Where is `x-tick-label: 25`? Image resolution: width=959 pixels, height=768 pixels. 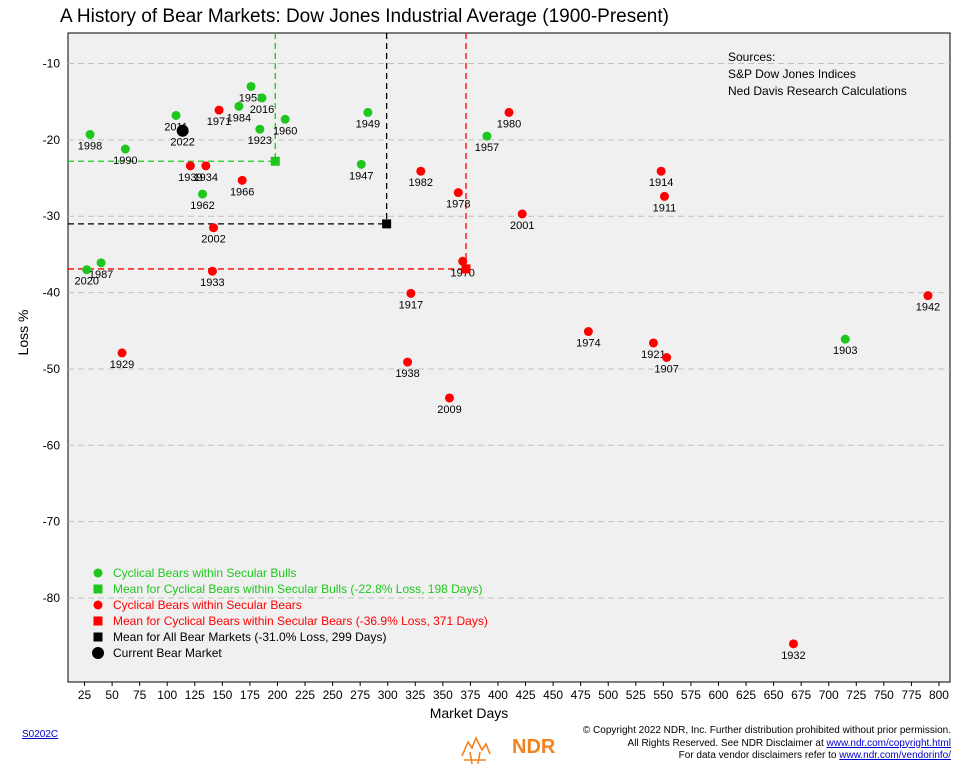
x-tick-label: 25 is located at coordinates (85, 695).